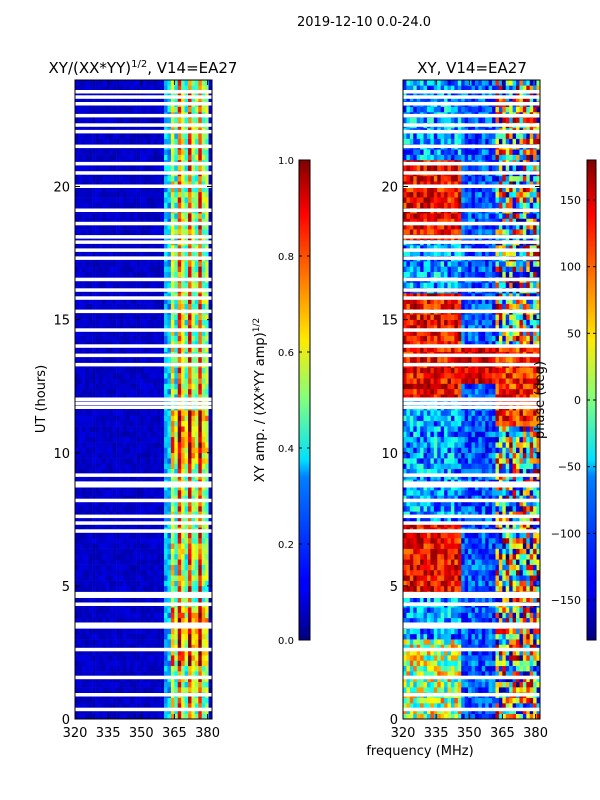 This screenshot has width=600, height=800. I want to click on amplitude-title-suffix: , V14=EA27, so click(192, 68).